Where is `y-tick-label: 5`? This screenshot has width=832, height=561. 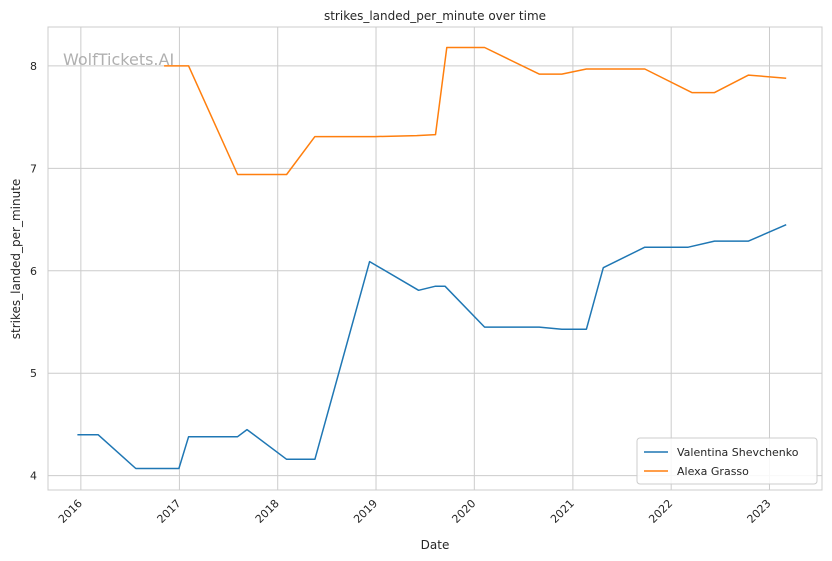 y-tick-label: 5 is located at coordinates (33, 373).